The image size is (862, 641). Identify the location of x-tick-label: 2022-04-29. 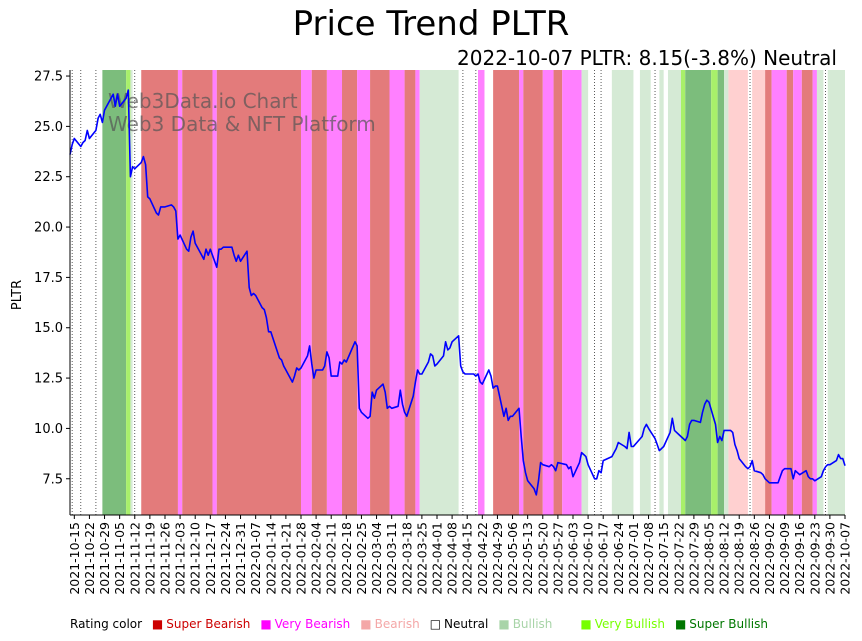
(497, 558).